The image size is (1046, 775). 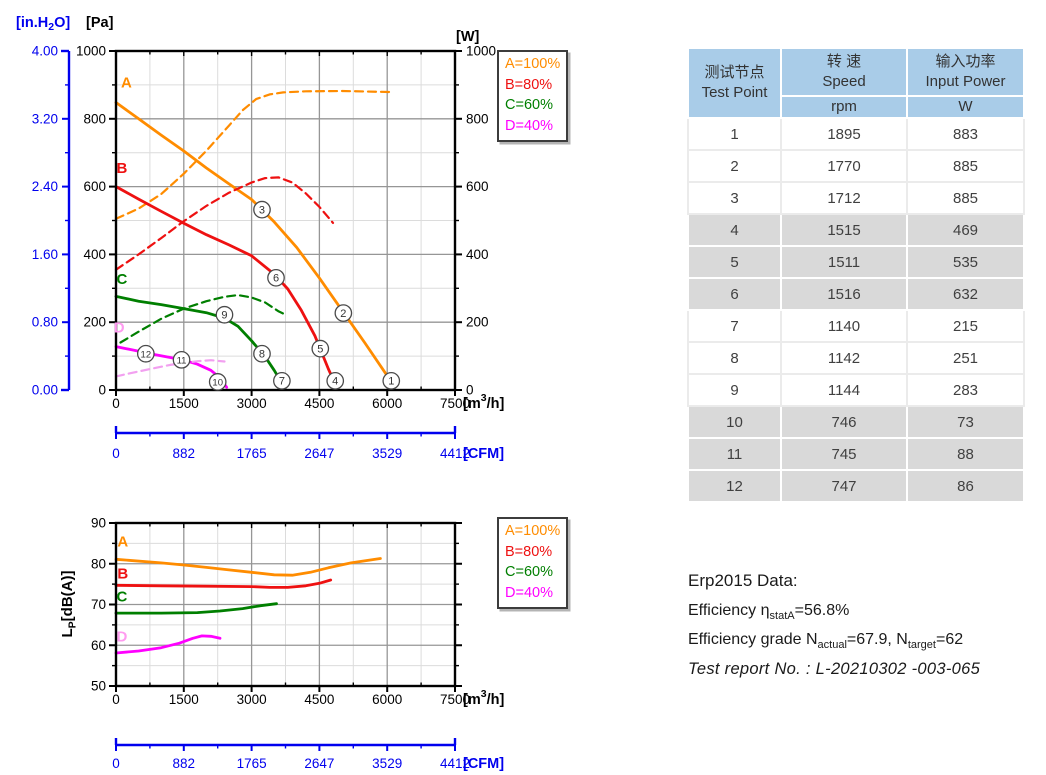 What do you see at coordinates (965, 230) in the screenshot?
I see `cell-power: 469` at bounding box center [965, 230].